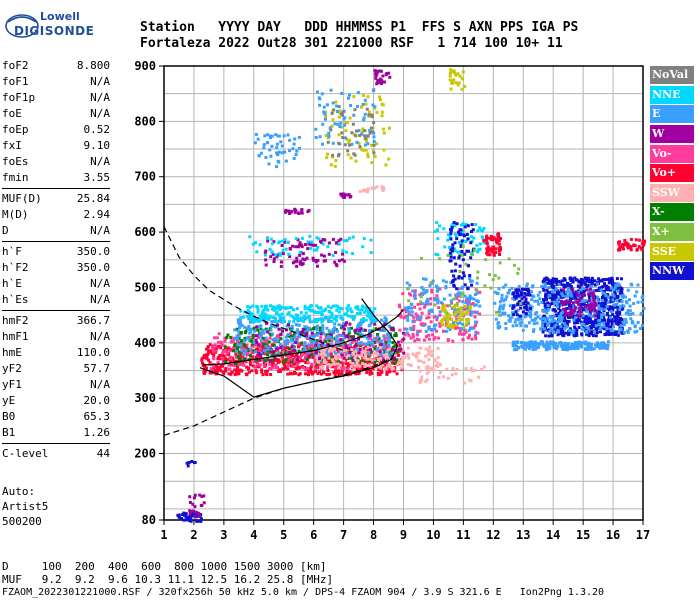  I want to click on param-row: fmin 3.55, so click(56, 178).